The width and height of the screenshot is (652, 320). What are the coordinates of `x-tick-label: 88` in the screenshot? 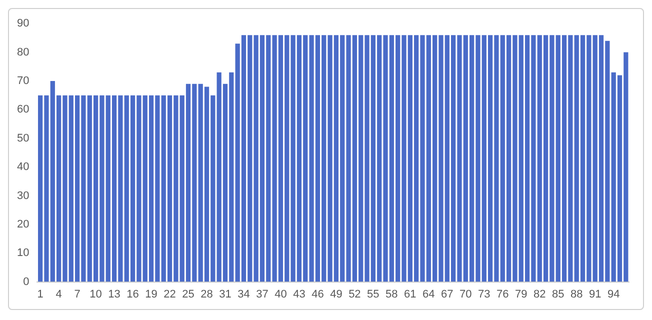 It's located at (576, 294).